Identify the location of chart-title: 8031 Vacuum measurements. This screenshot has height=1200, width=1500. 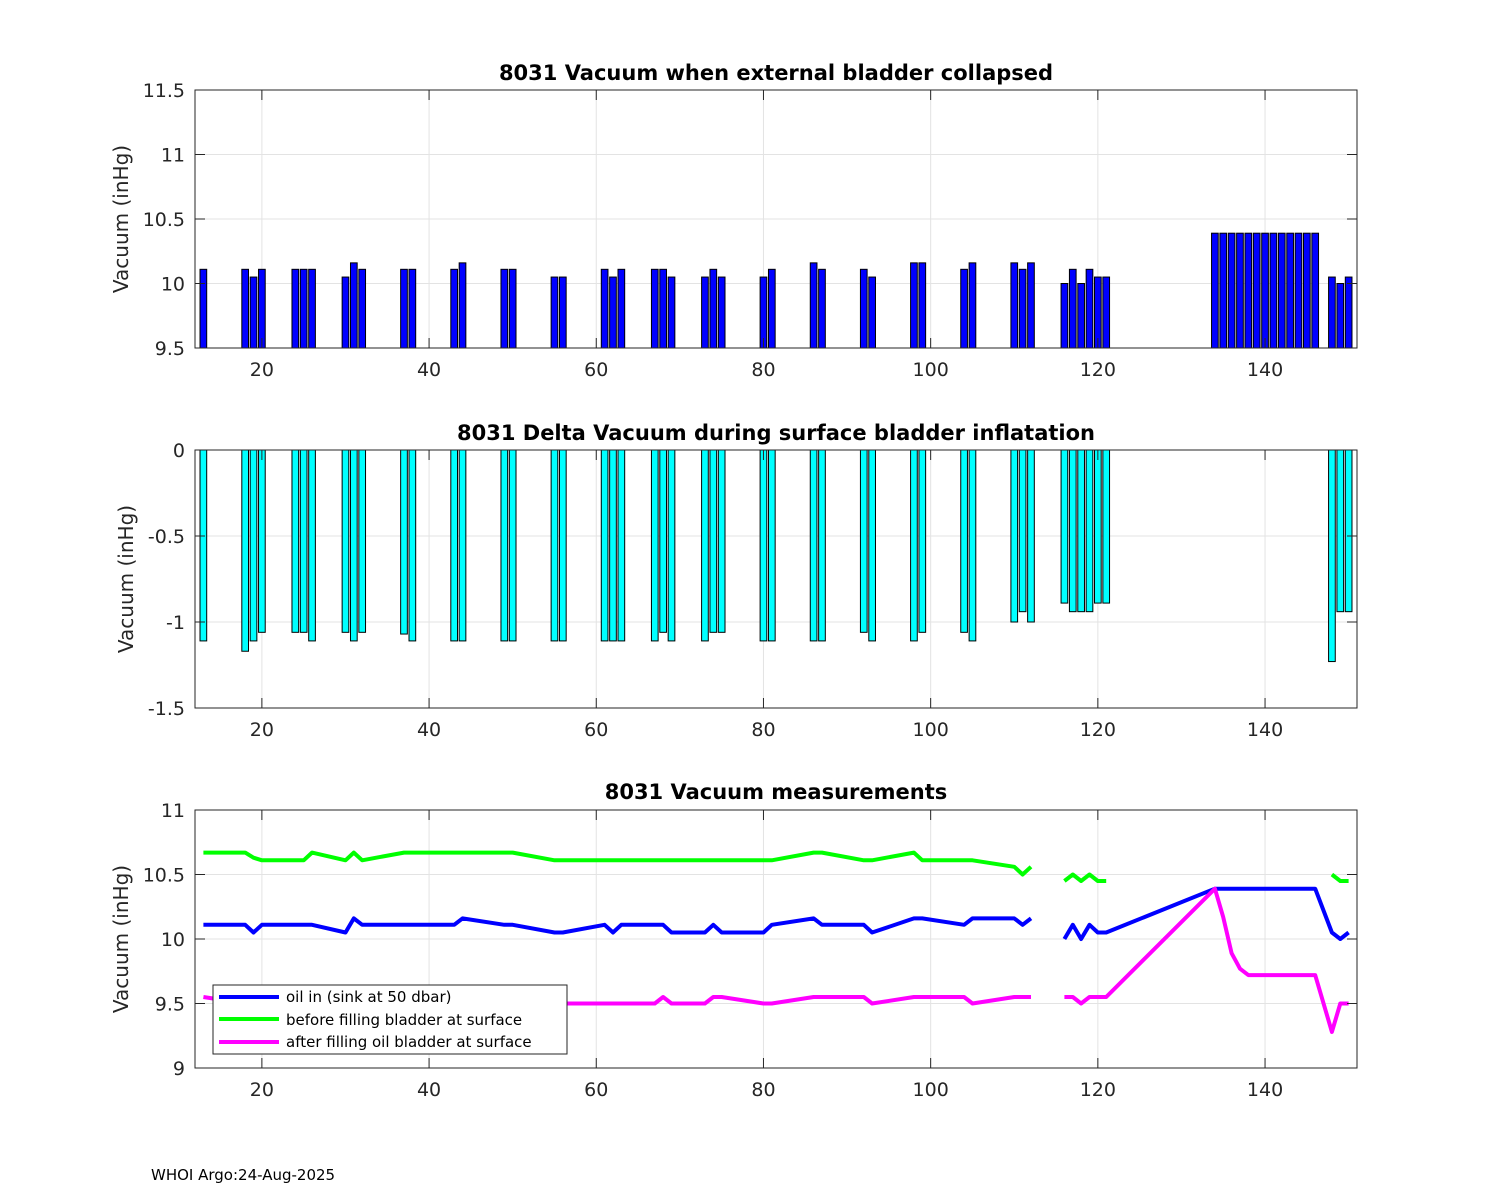
(776, 792).